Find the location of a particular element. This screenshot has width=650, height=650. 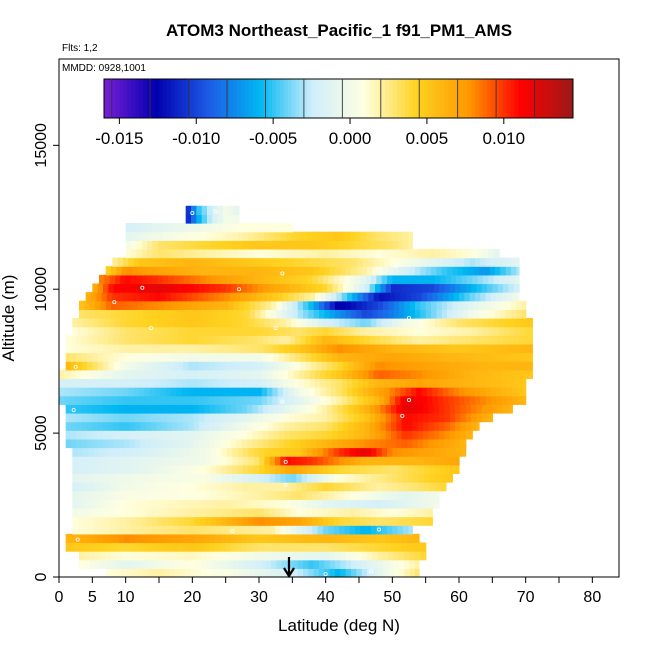

colorbar-swatch is located at coordinates (340, 98).